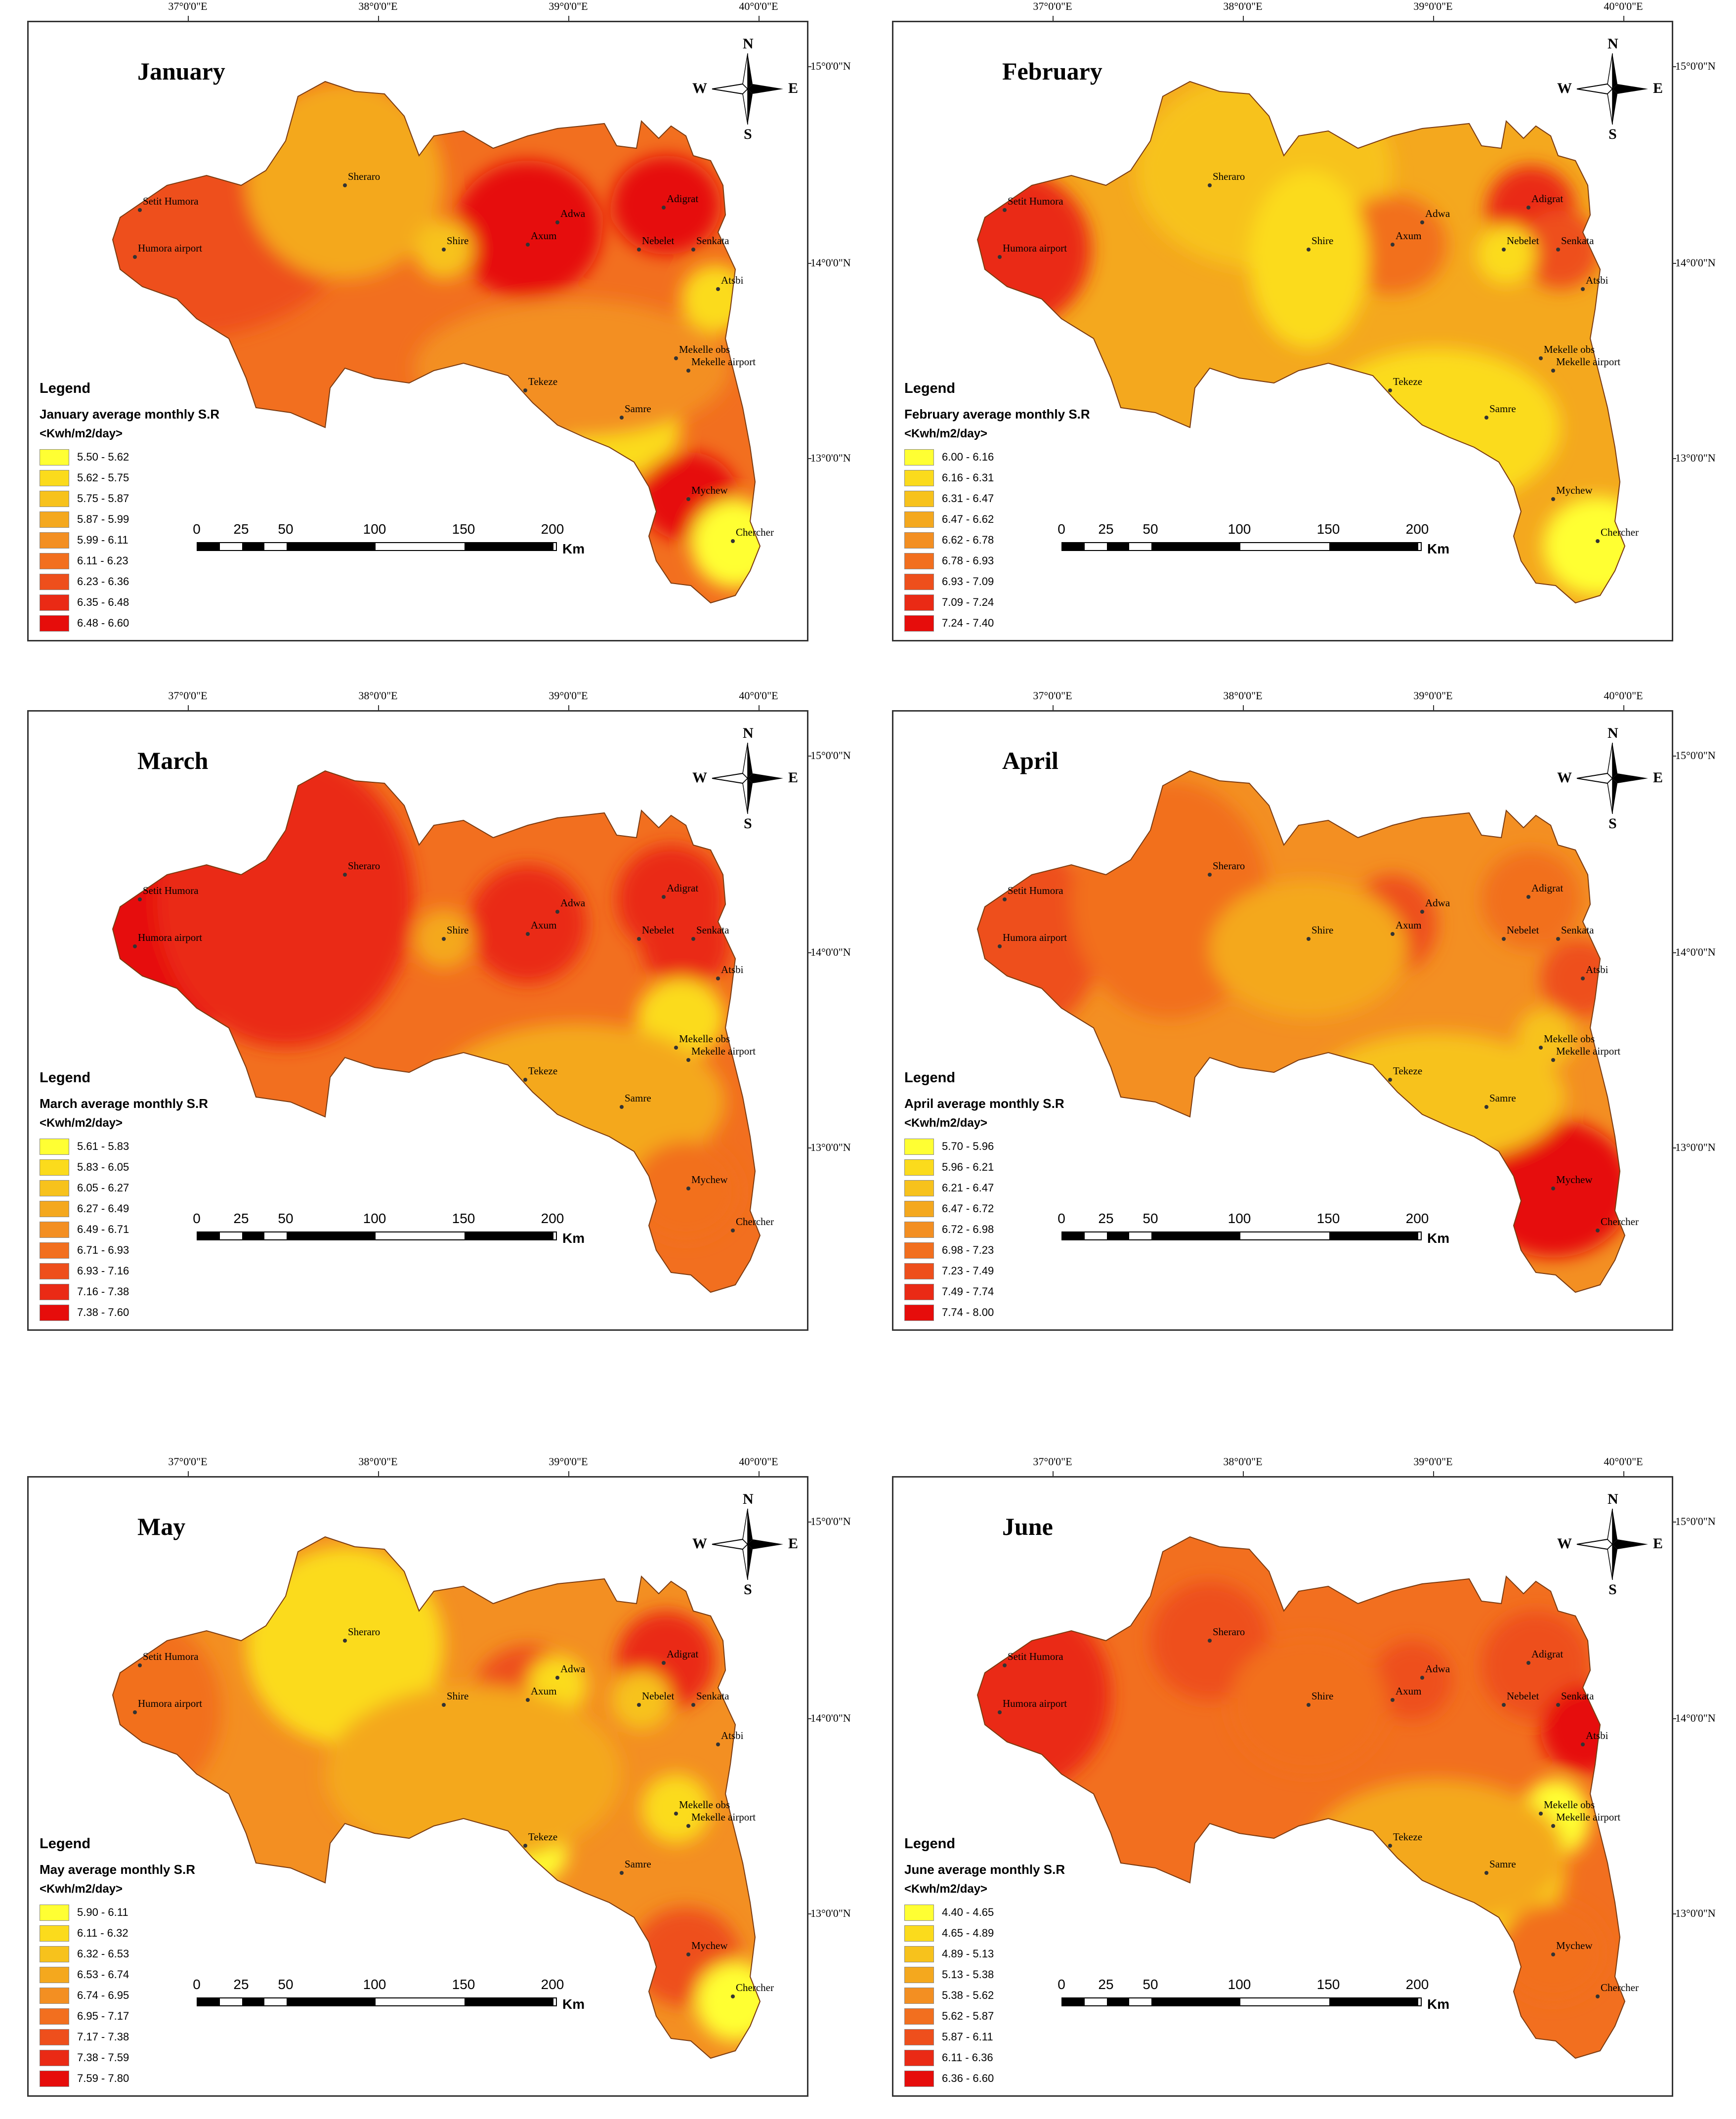  What do you see at coordinates (985, 1974) in the screenshot?
I see `legend-item: 5.13 - 5.38` at bounding box center [985, 1974].